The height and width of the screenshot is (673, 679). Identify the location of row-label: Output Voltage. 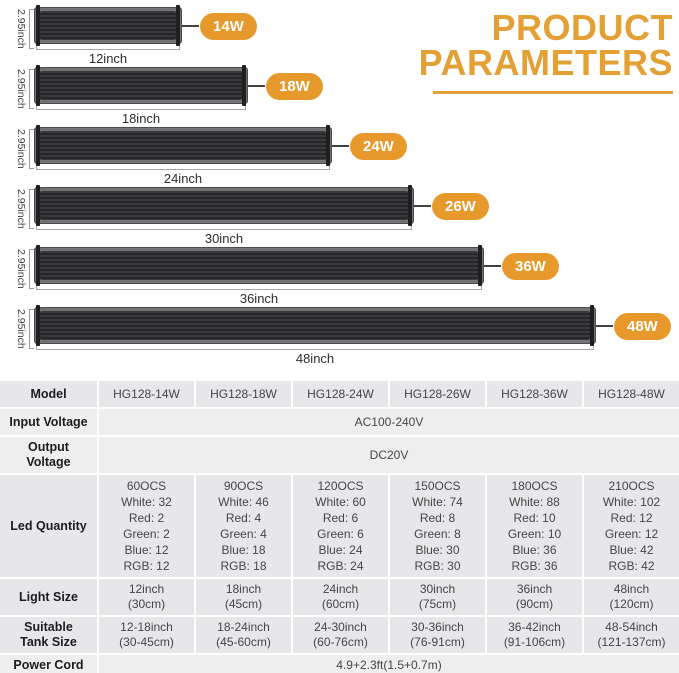
(48, 455).